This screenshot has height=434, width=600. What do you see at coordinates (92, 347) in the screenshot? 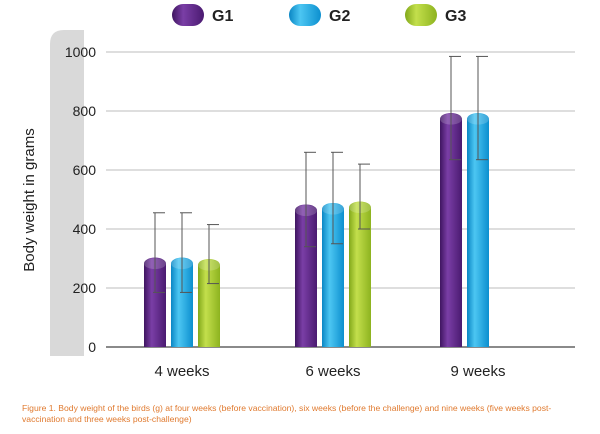
I see `y-tick-label: 0` at bounding box center [92, 347].